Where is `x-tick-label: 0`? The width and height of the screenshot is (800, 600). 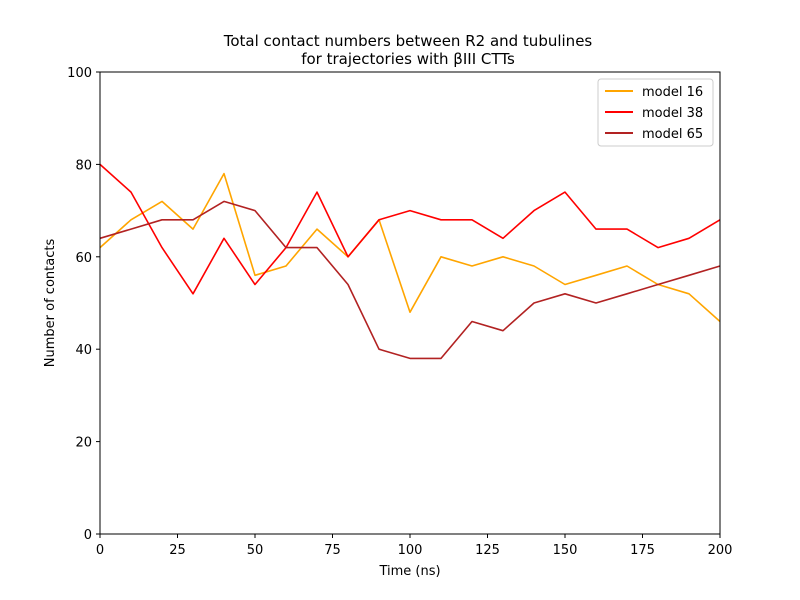
x-tick-label: 0 is located at coordinates (100, 550).